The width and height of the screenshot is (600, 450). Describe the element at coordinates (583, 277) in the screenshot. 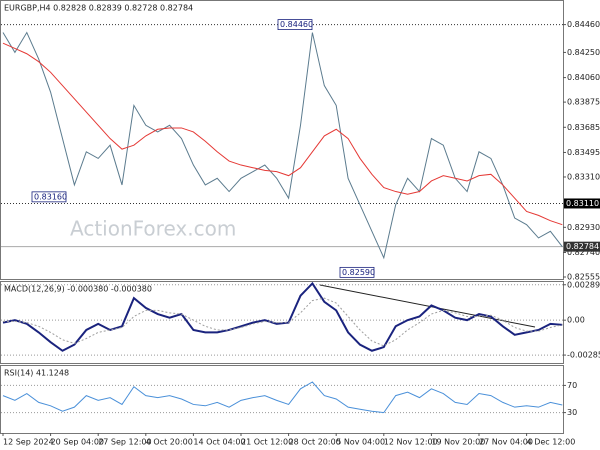

I see `y-tick-label: 0.82555` at that location.